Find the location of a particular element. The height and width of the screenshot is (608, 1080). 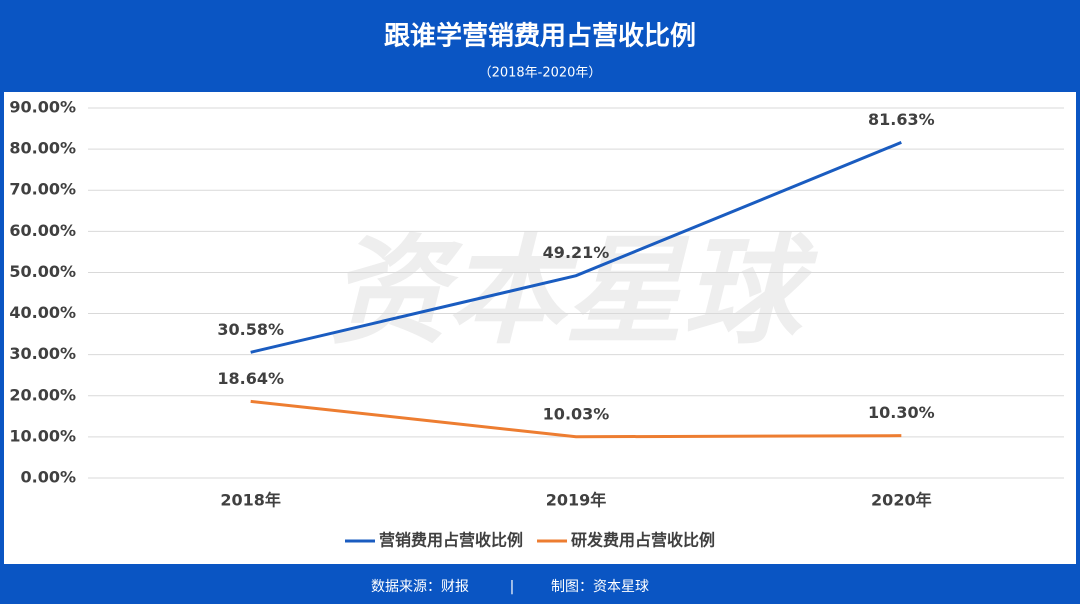

y-tick-label: 80.00% is located at coordinates (42, 148).